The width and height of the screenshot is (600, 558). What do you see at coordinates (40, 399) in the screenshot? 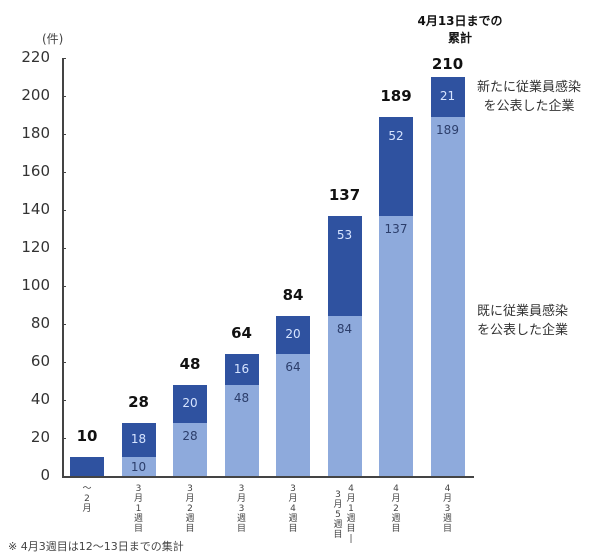
I see `y-tick-label: 40` at bounding box center [40, 399].